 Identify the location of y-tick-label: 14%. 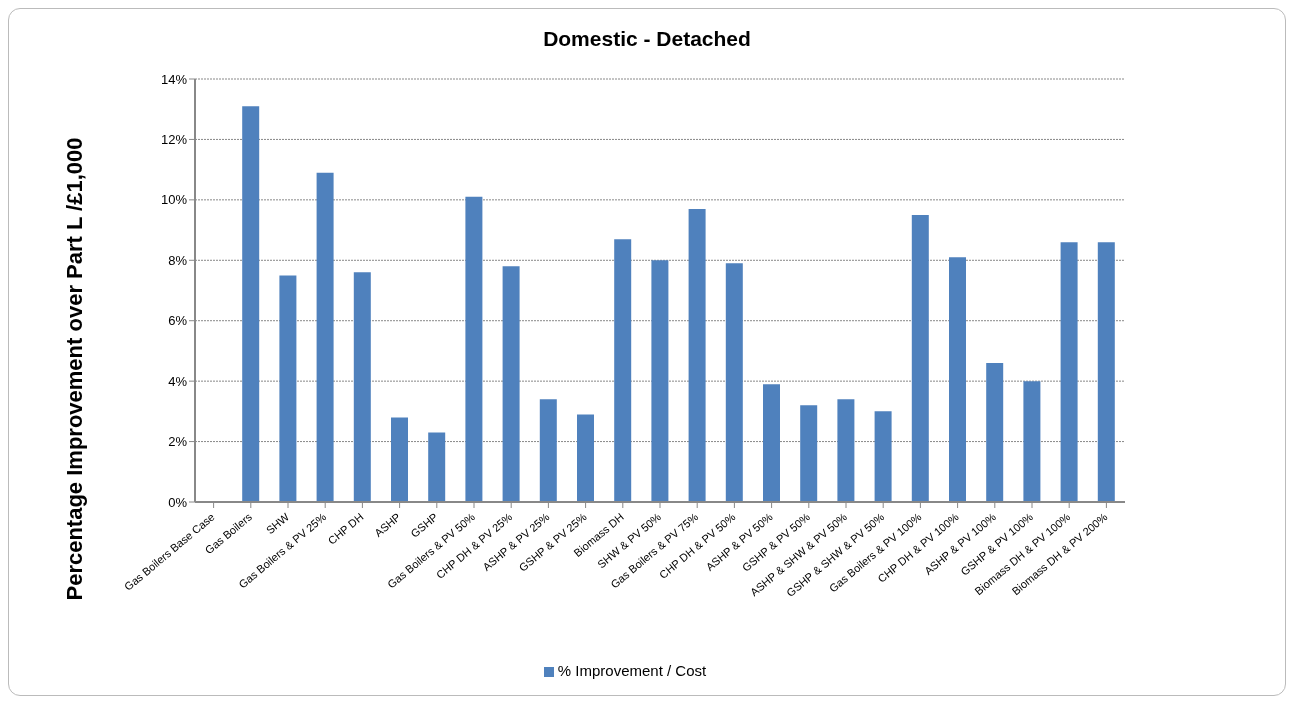
(174, 79).